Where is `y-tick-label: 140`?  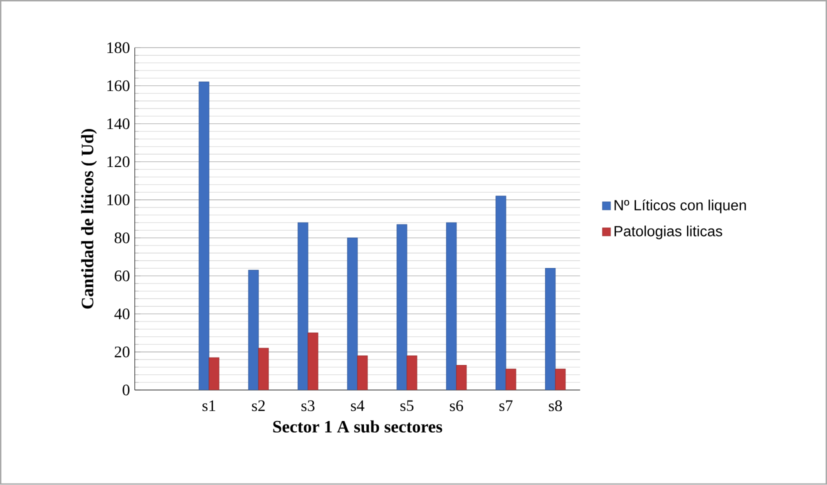
y-tick-label: 140 is located at coordinates (118, 124).